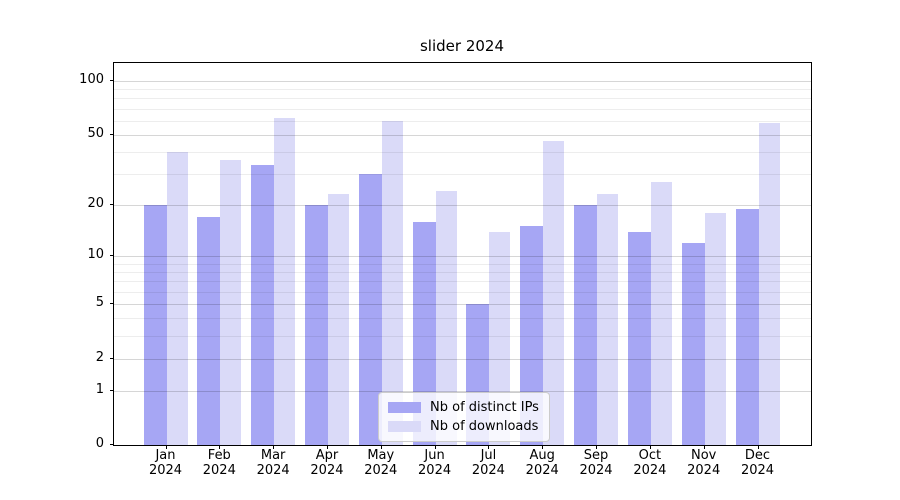 The image size is (900, 500). I want to click on x-tick-mark-may-2024, so click(381, 447).